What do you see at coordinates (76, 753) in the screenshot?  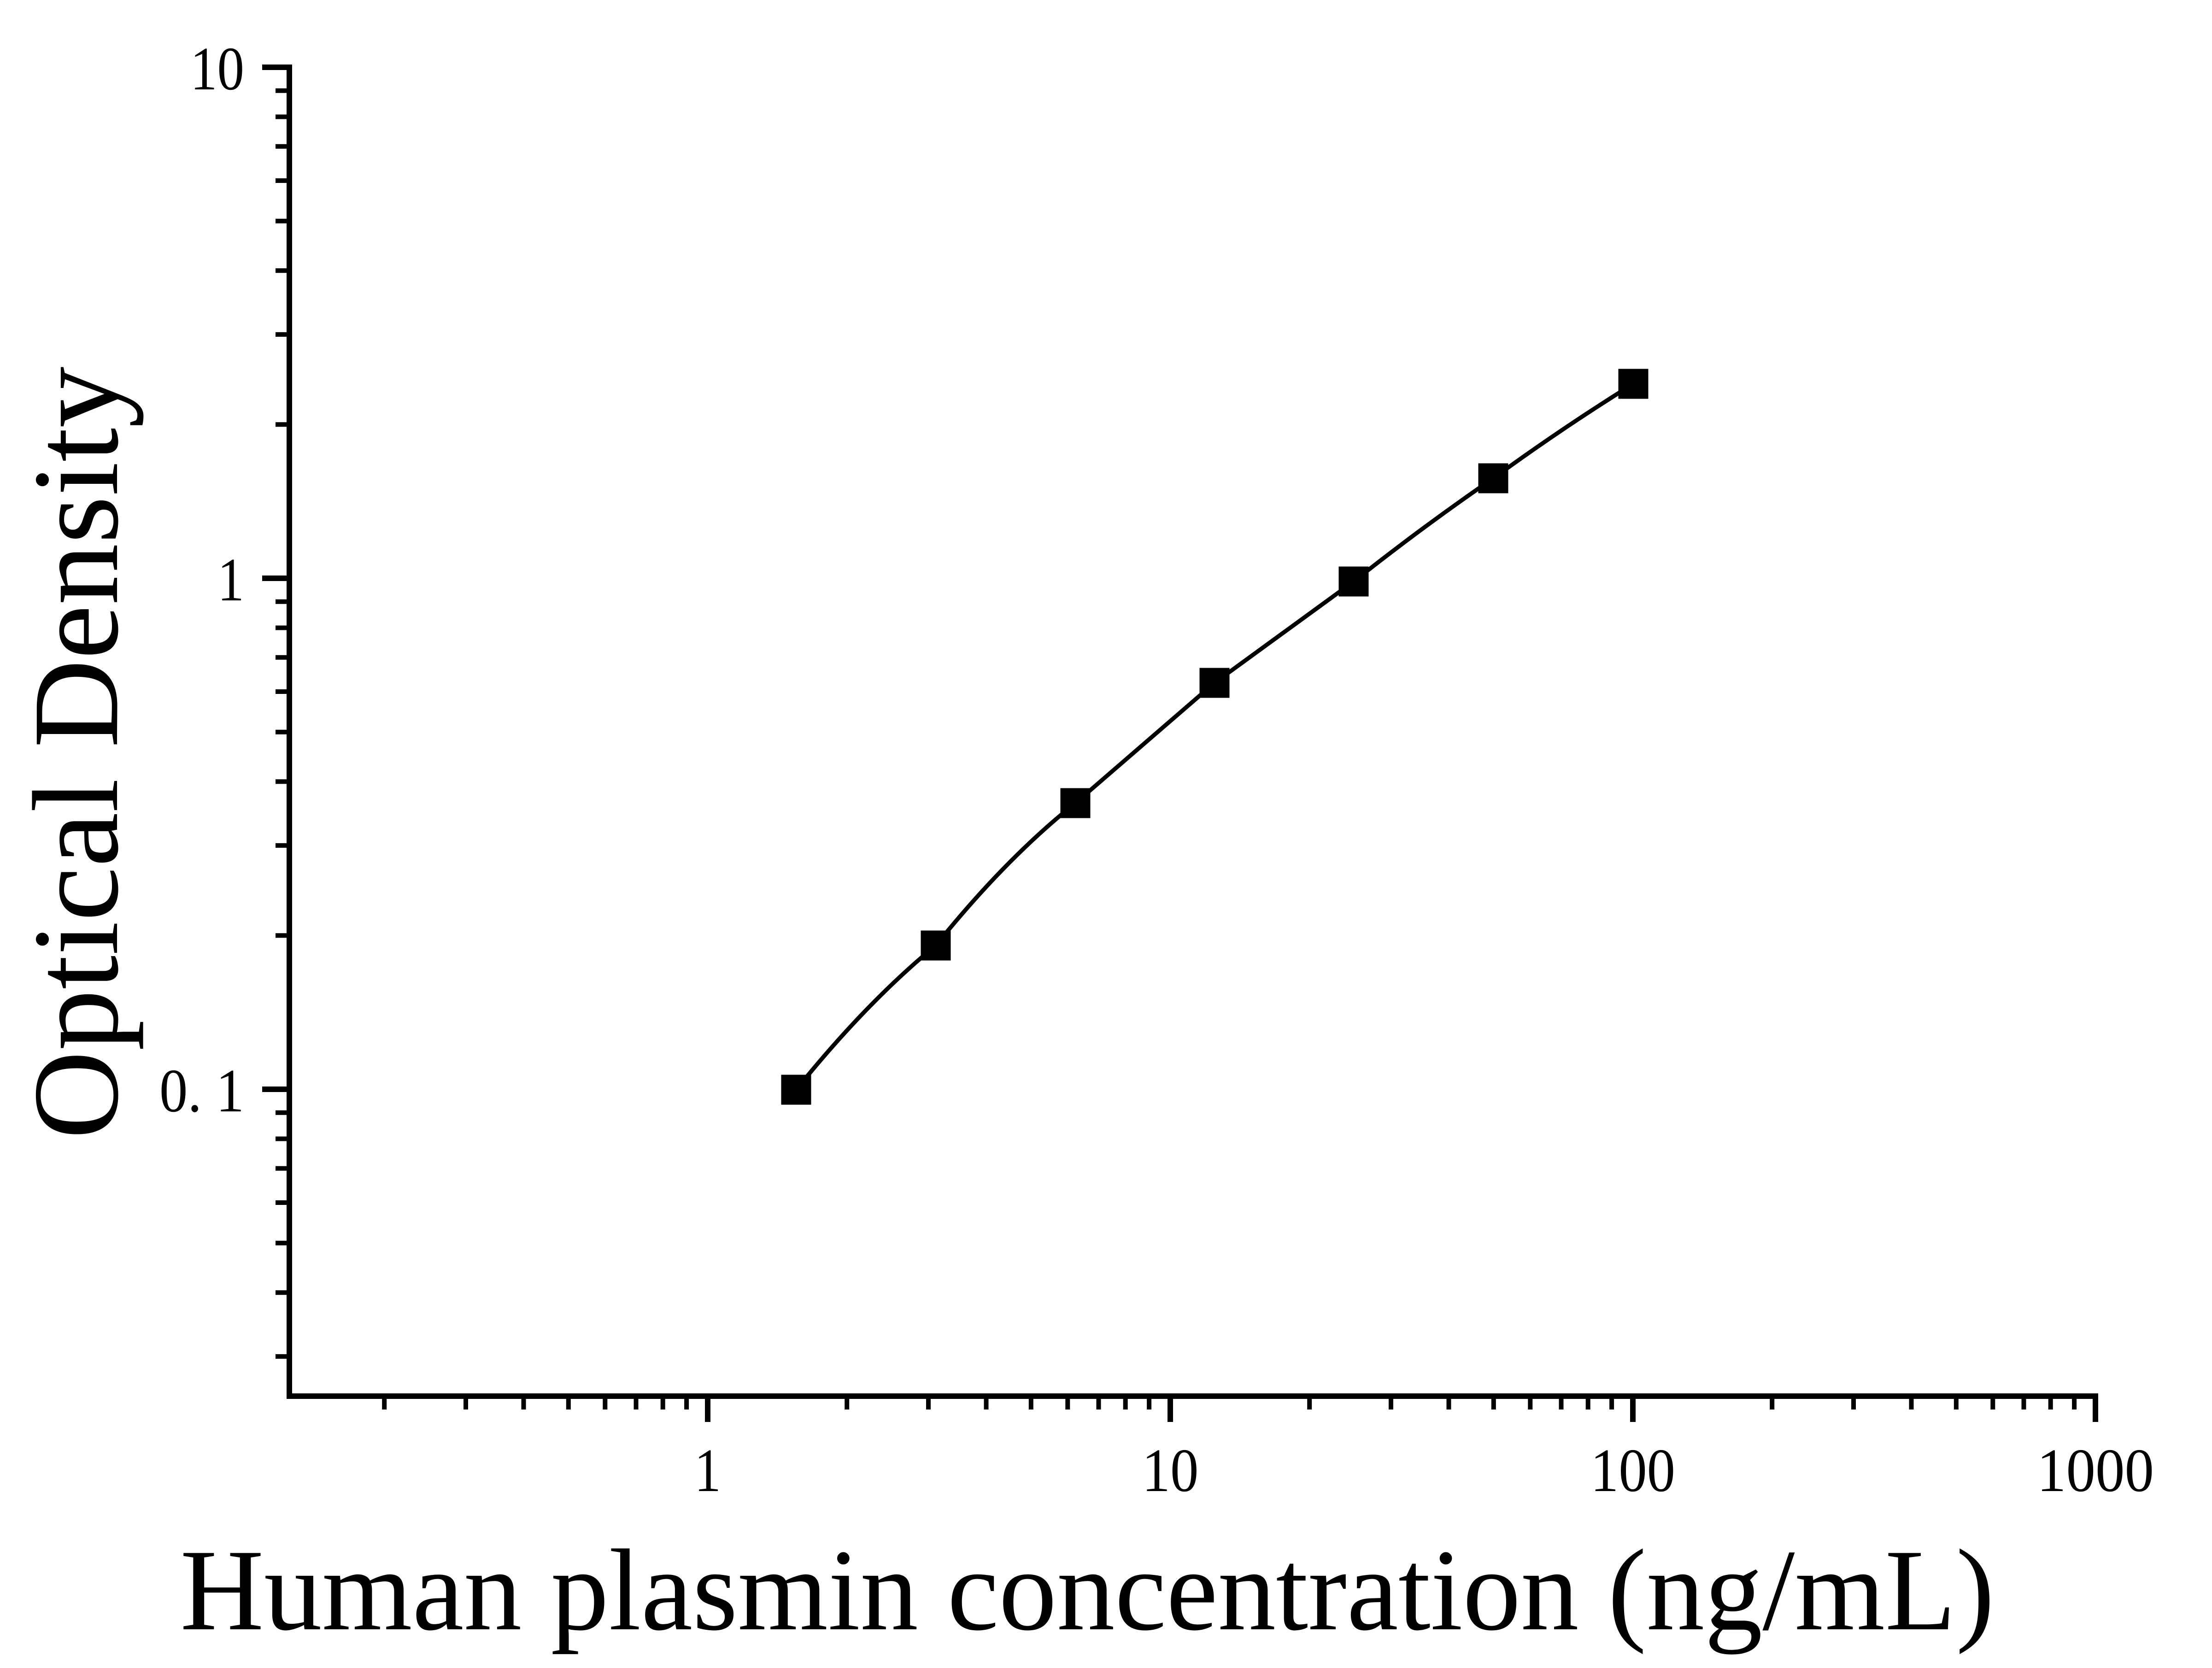 I see `svg-text: Optical Density` at bounding box center [76, 753].